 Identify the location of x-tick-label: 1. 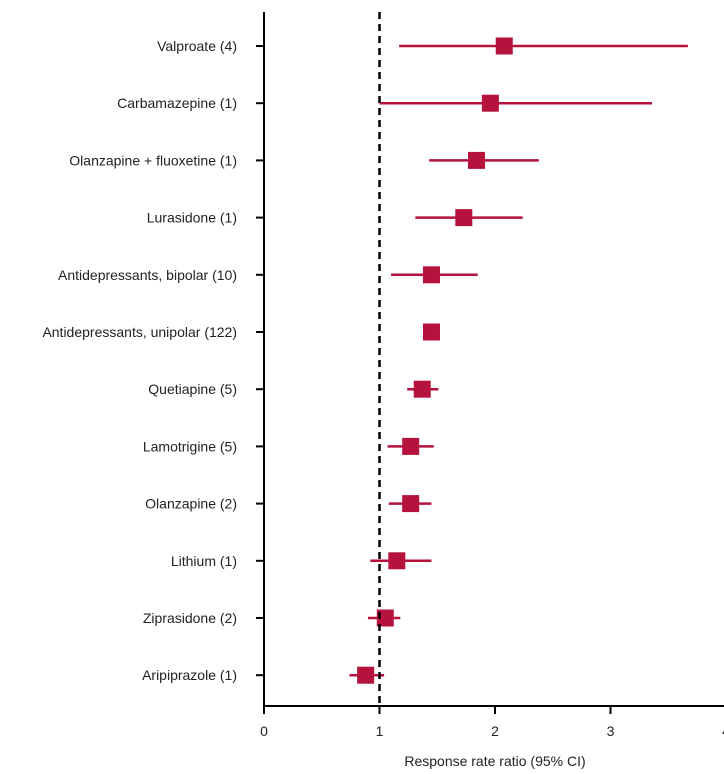
(380, 731).